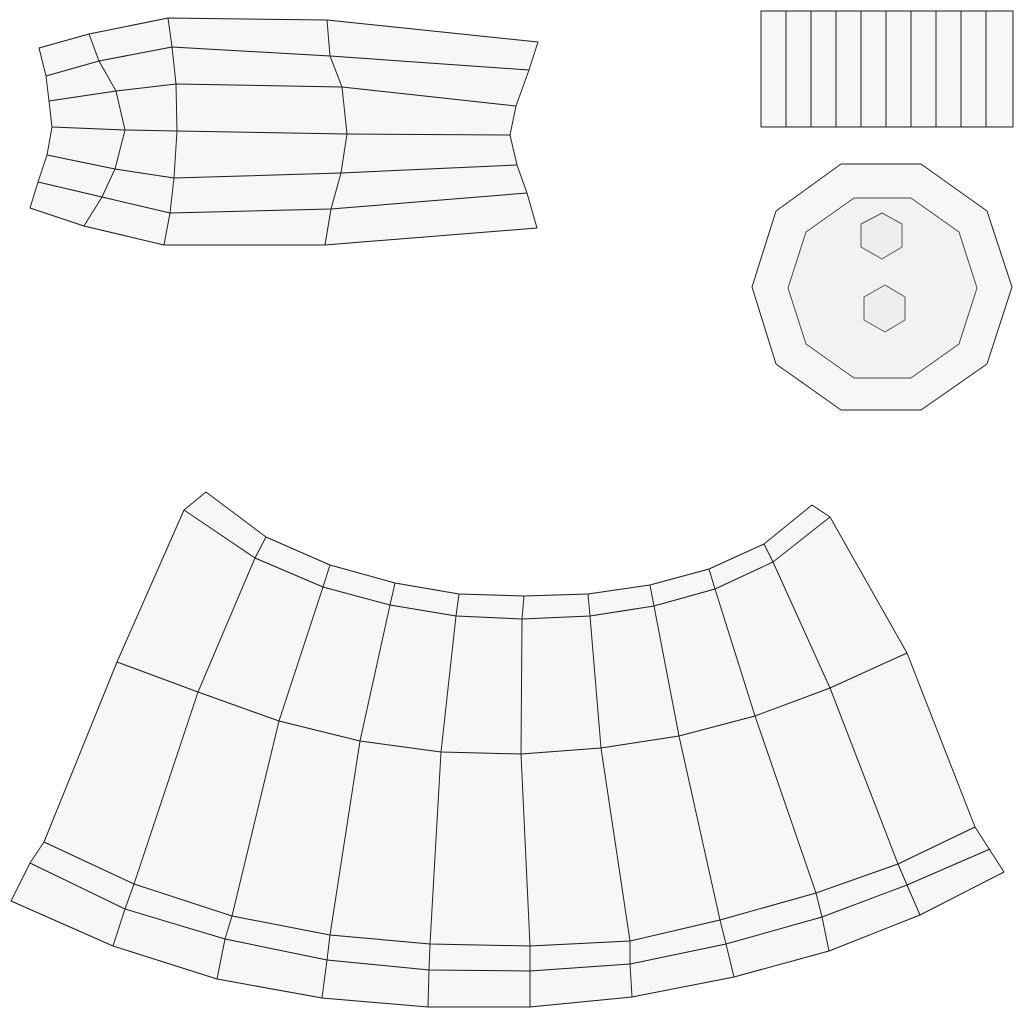 The height and width of the screenshot is (1024, 1024). I want to click on belt-strip-outline, so click(284, 131).